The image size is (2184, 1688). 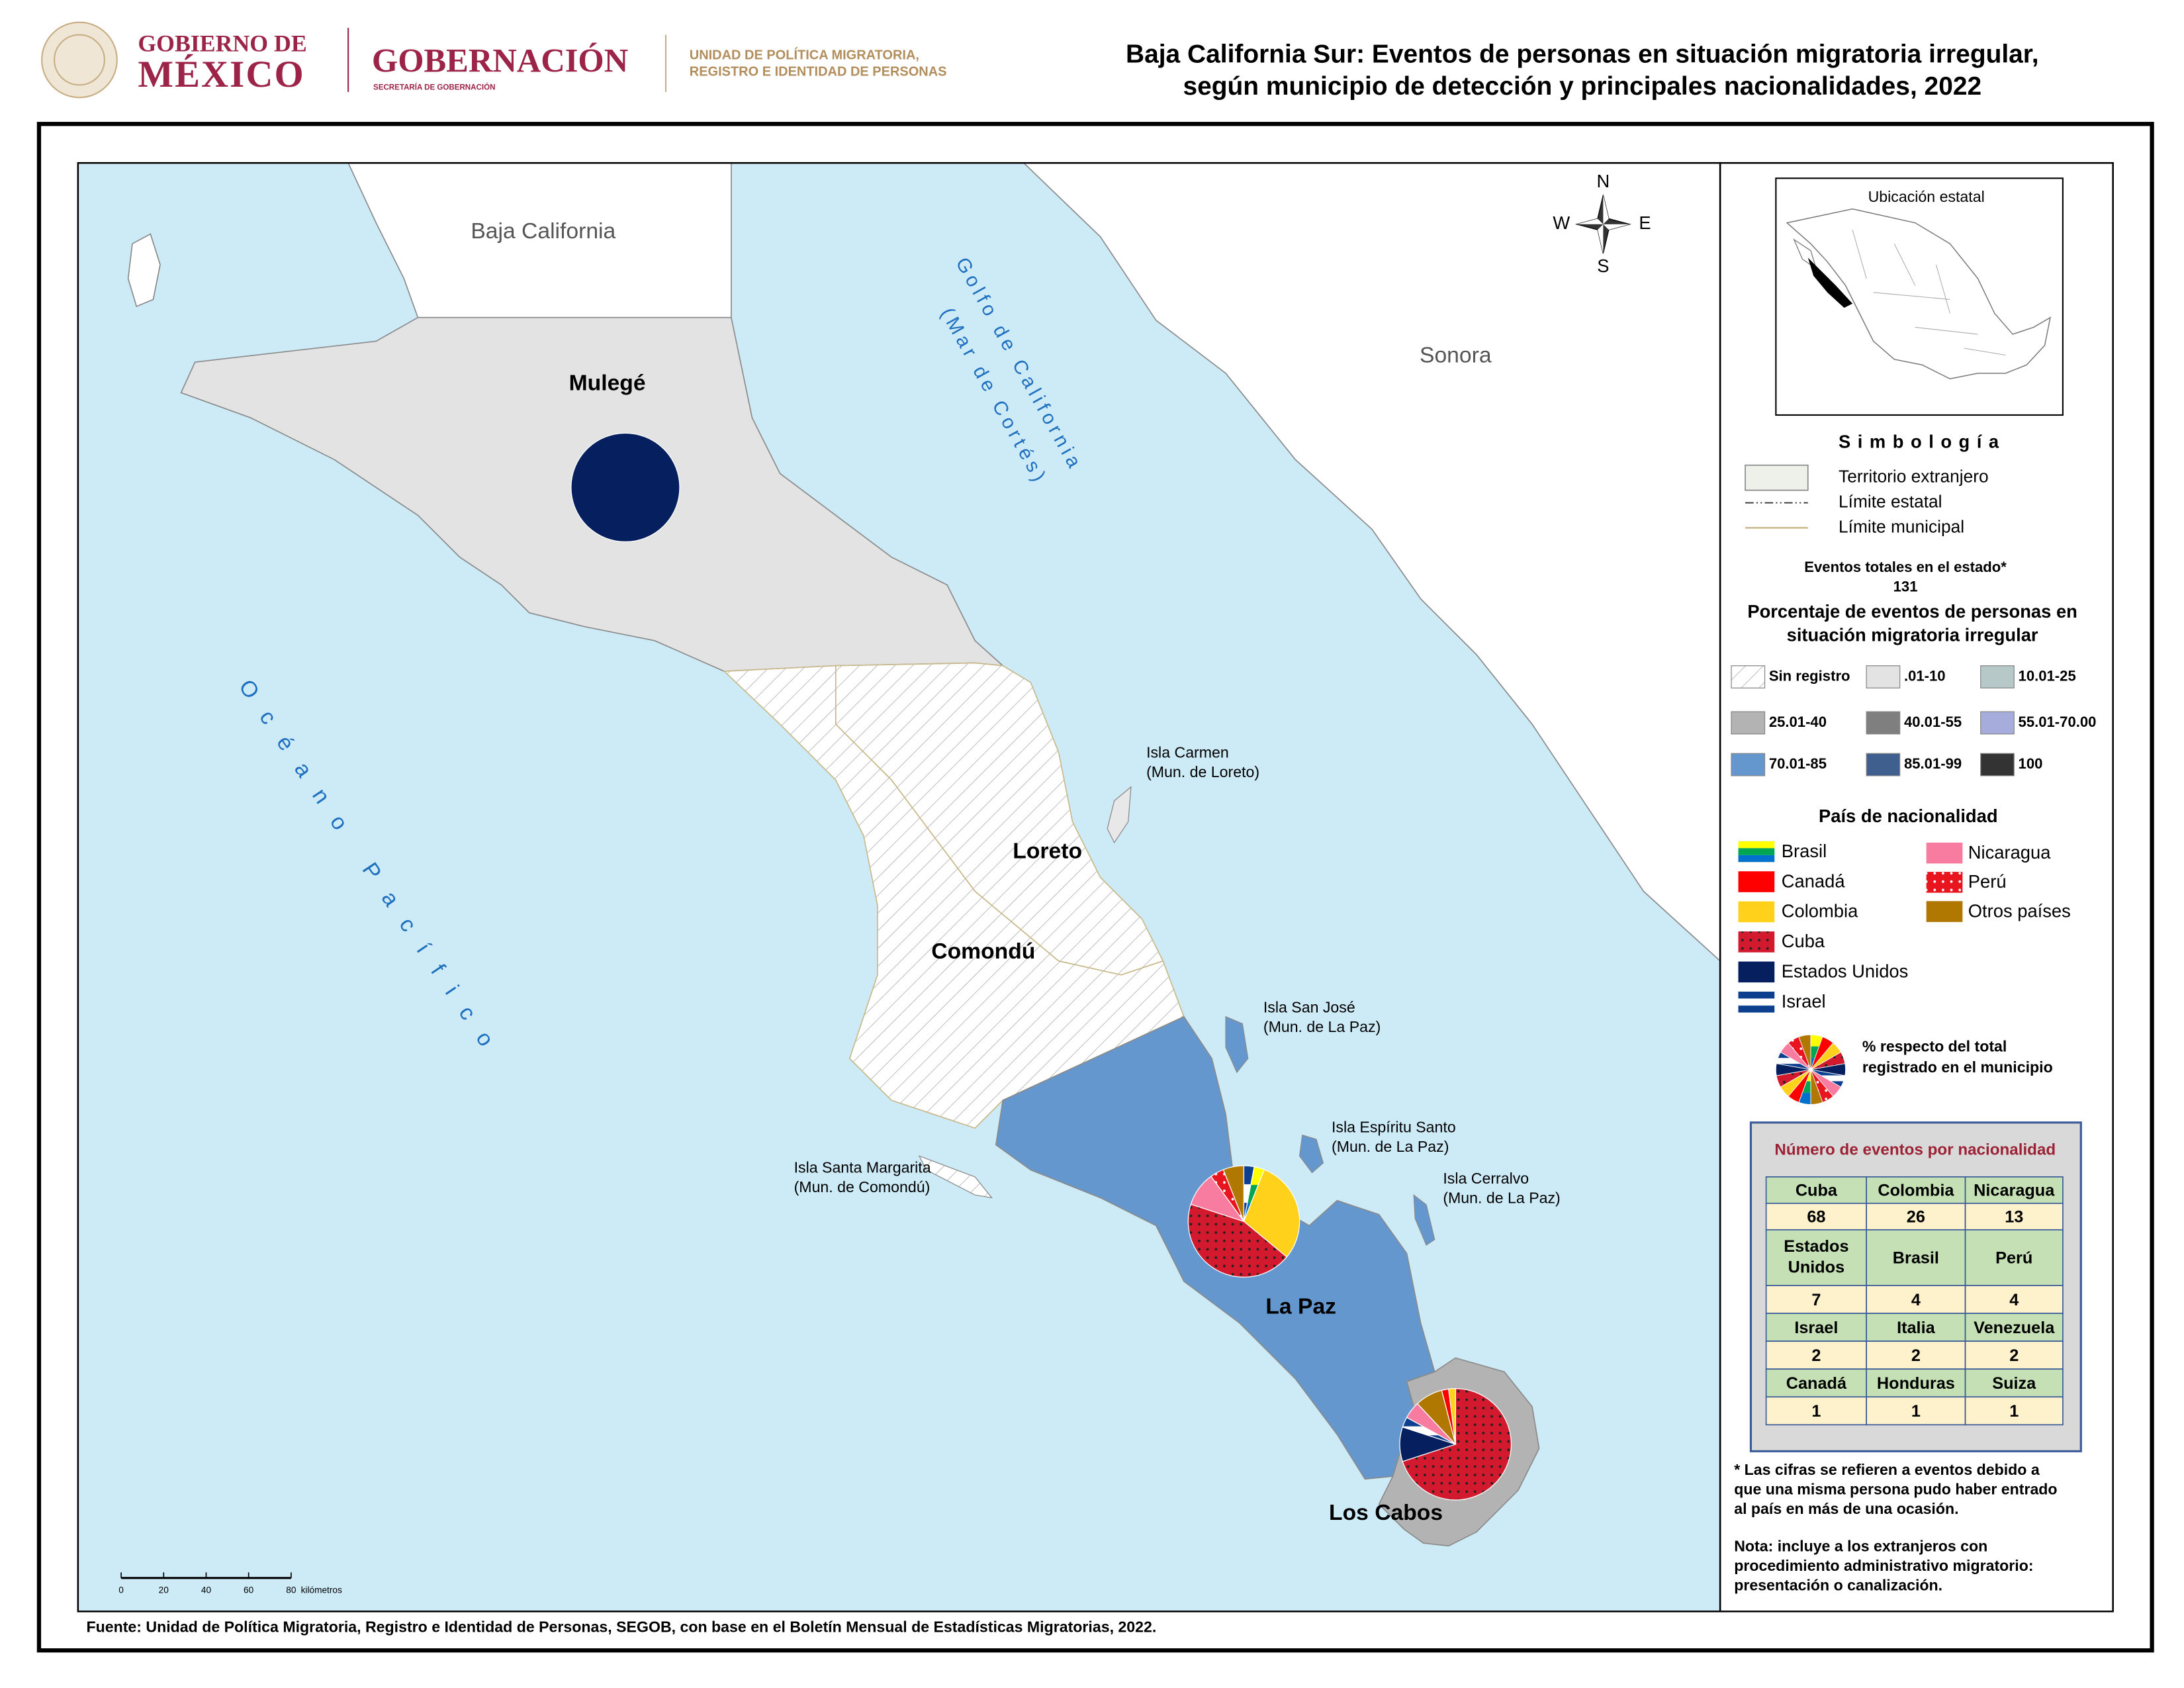 What do you see at coordinates (1915, 1149) in the screenshot?
I see `table-title: Número de eventos por nacionalidad` at bounding box center [1915, 1149].